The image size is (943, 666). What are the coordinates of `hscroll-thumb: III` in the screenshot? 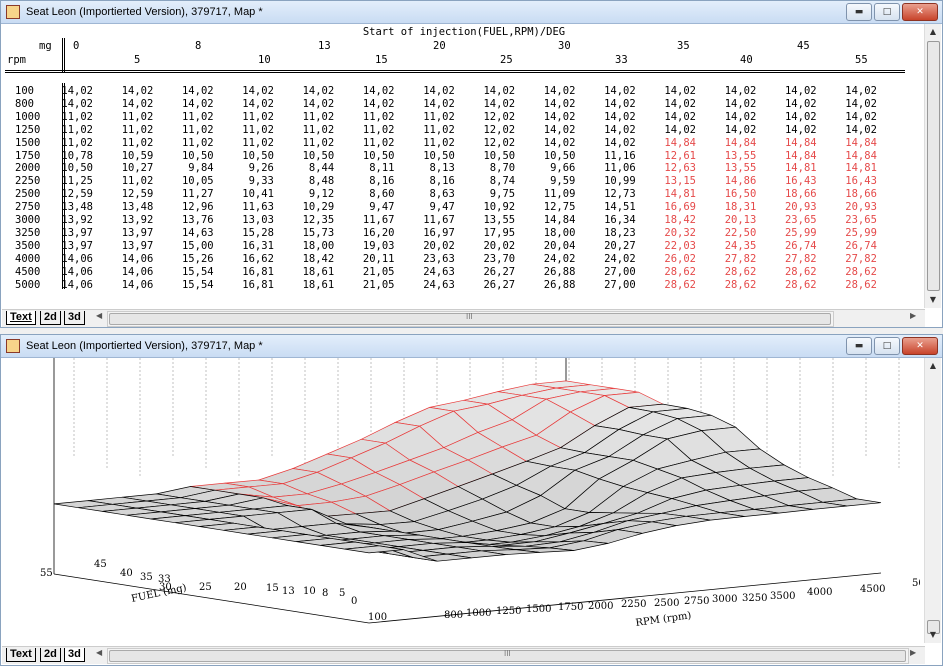 It's located at (470, 318).